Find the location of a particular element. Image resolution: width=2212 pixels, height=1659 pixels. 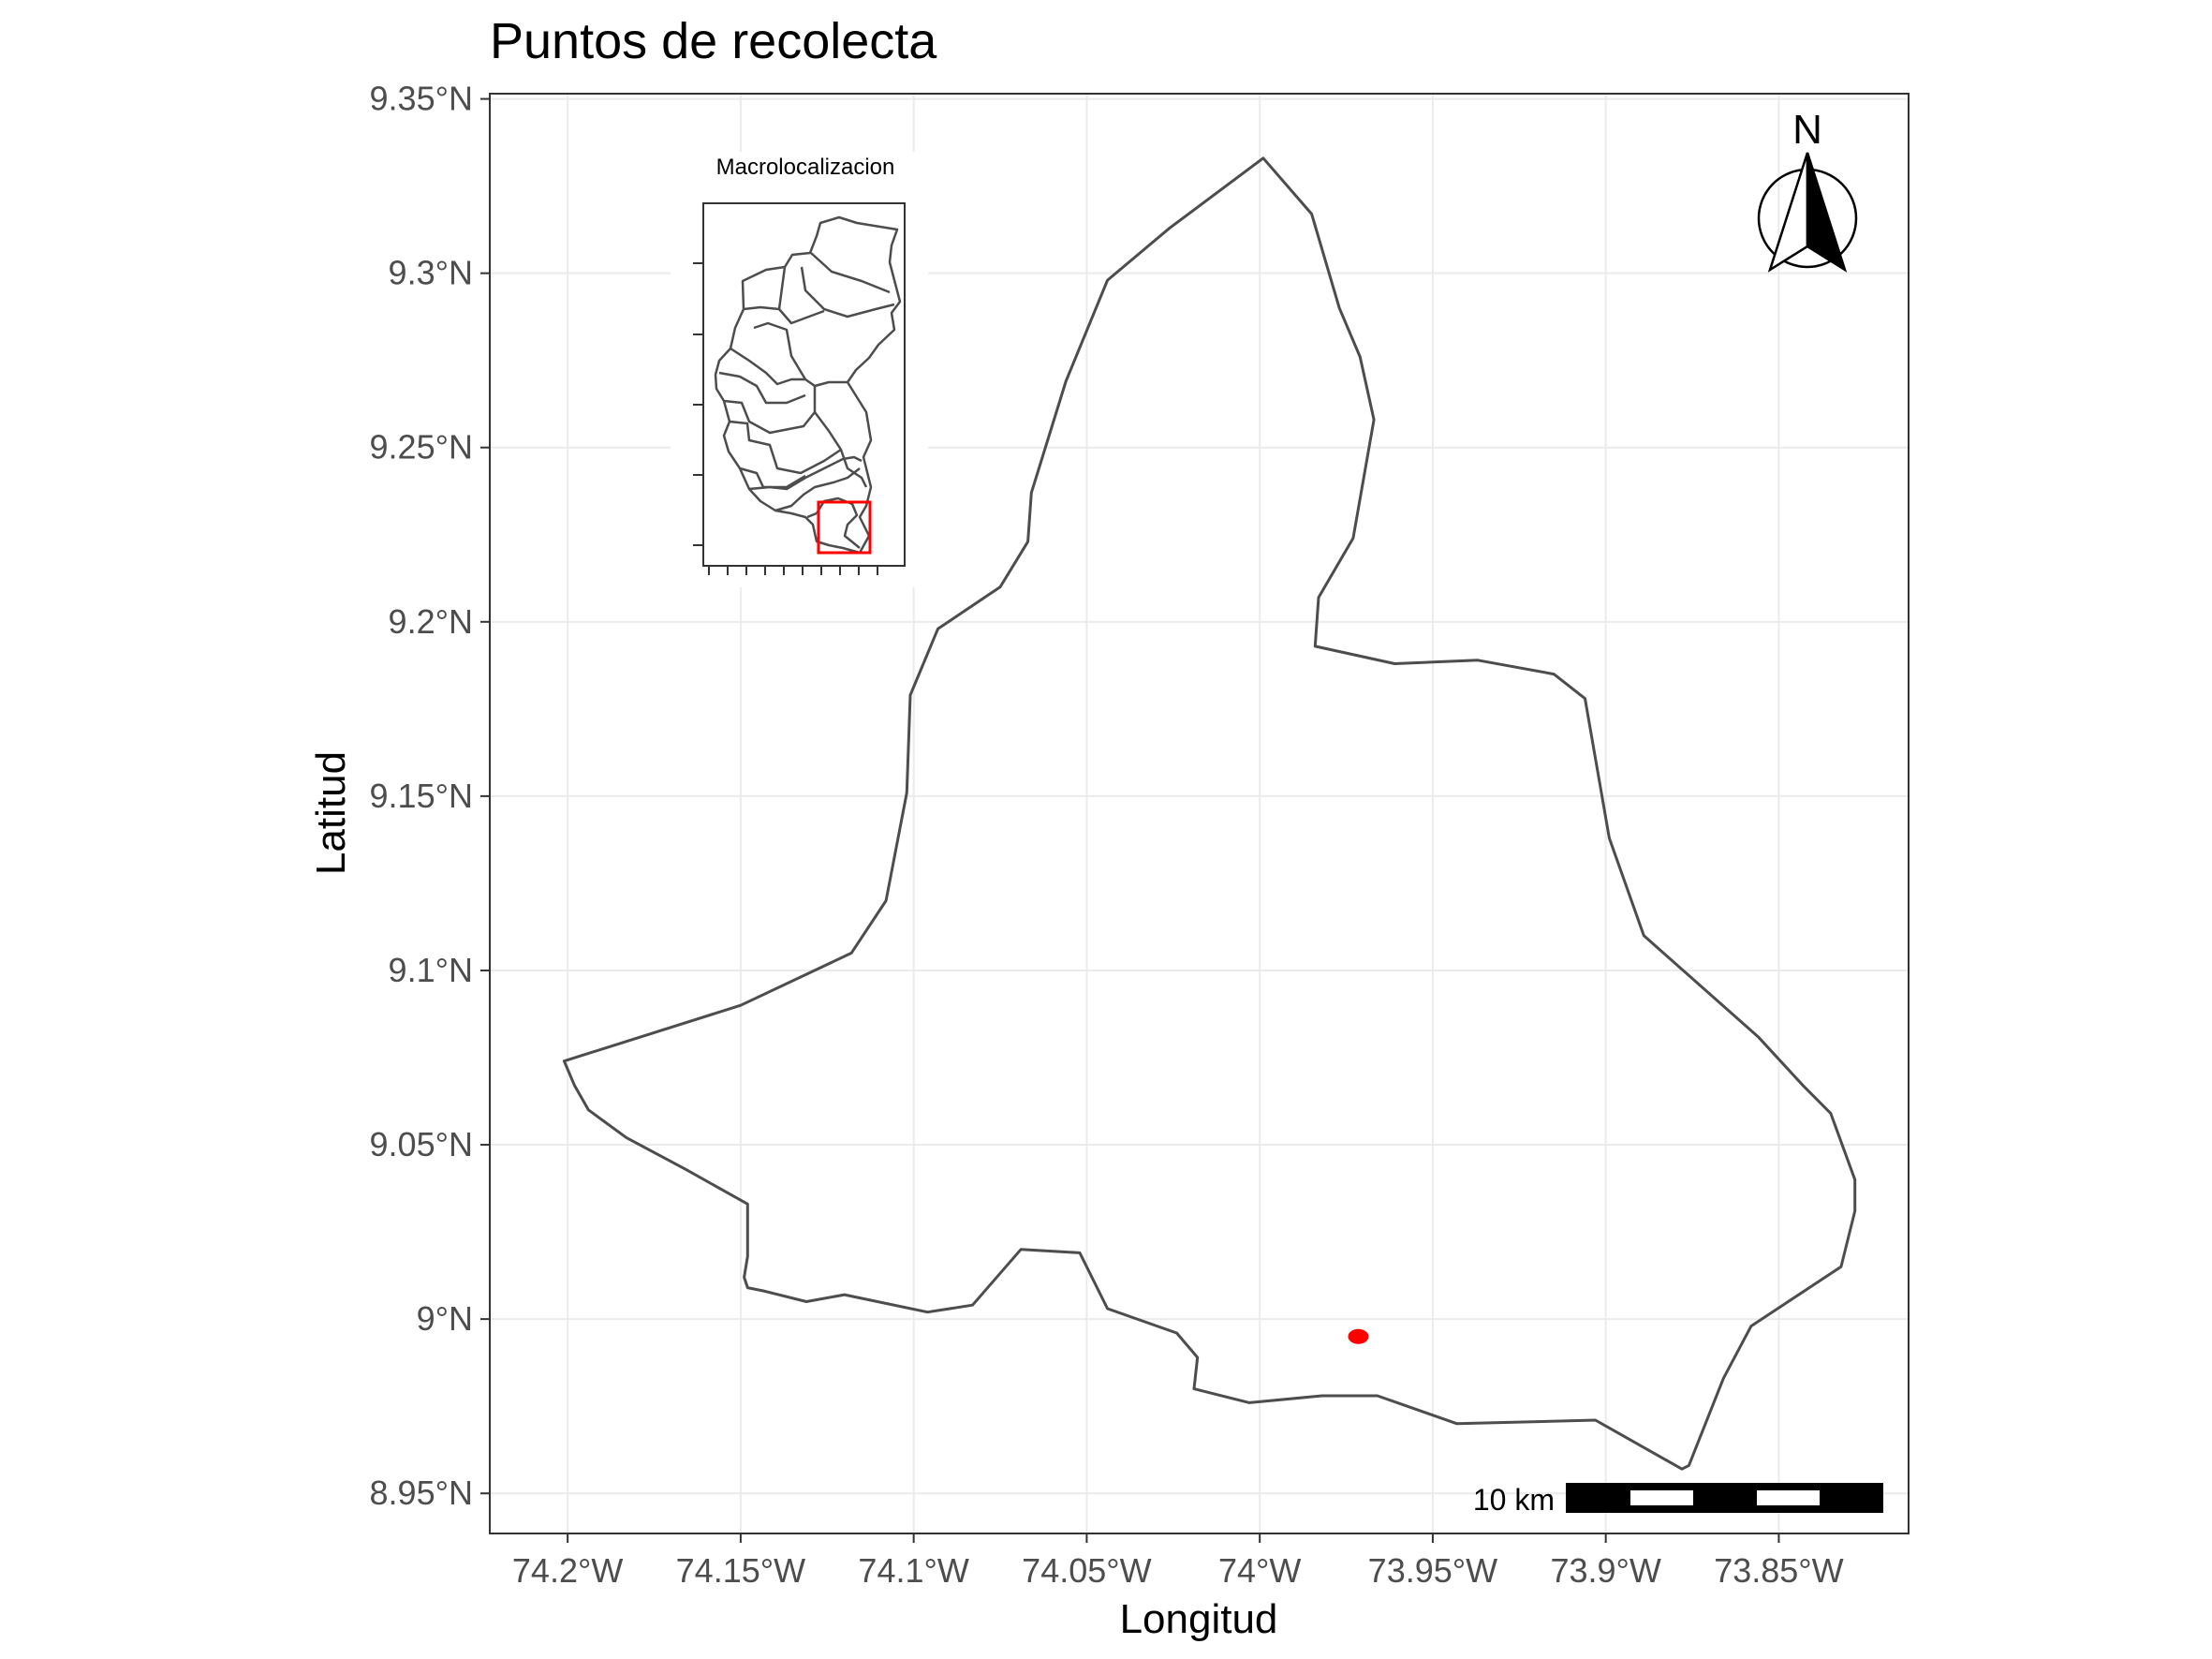

collection-points is located at coordinates (1359, 1336).